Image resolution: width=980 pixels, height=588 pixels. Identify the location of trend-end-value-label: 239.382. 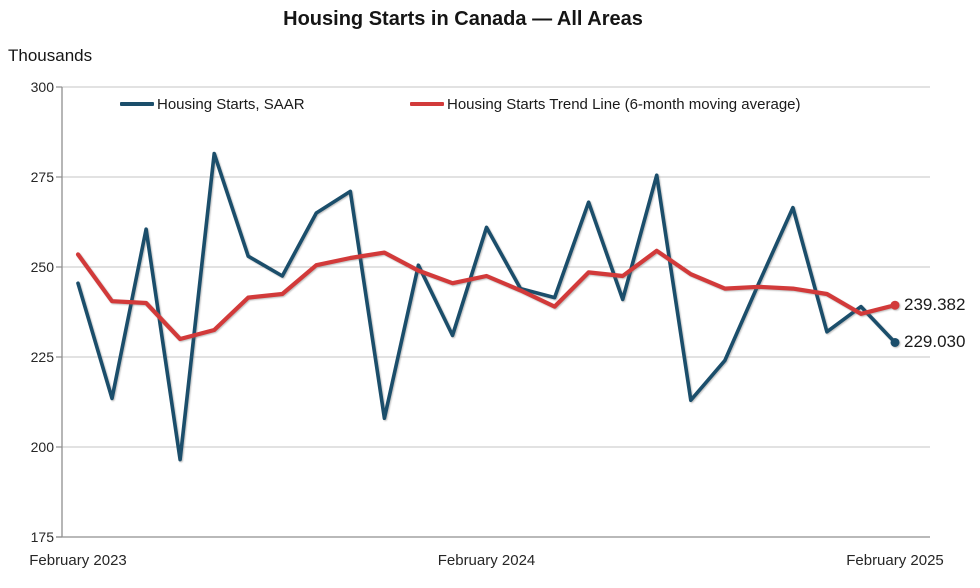
(935, 305).